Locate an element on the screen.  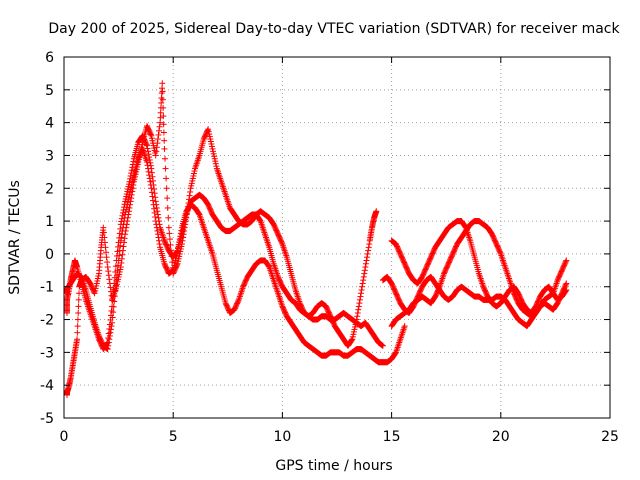
x-tick-label: 20 is located at coordinates (501, 437).